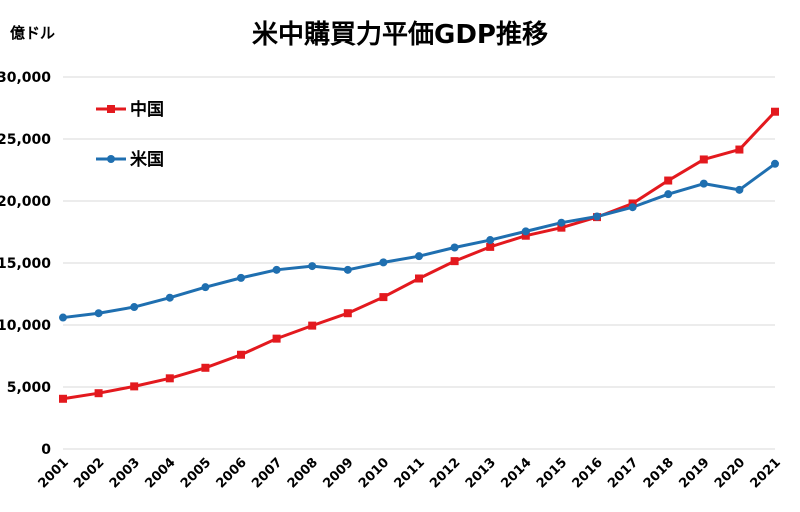 Image resolution: width=800 pixels, height=512 pixels. I want to click on x-tick-label: 2016, so click(588, 473).